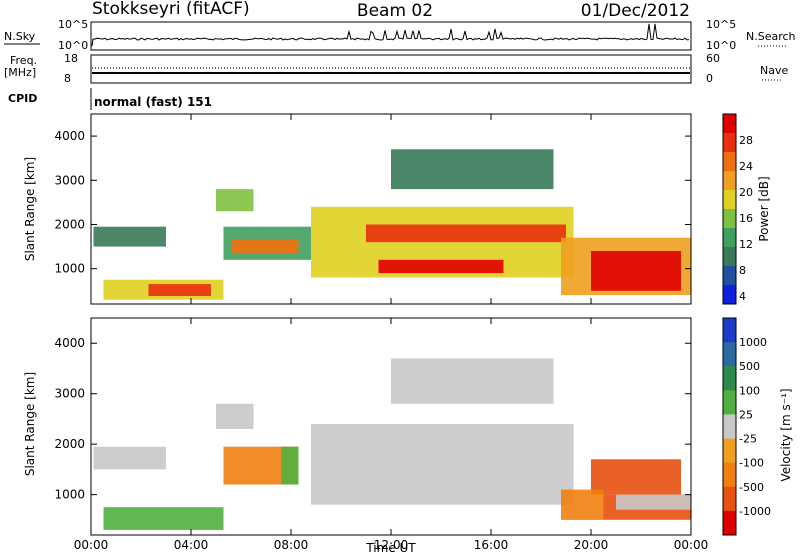 The height and width of the screenshot is (554, 800). I want to click on x-tick-label: 04:00, so click(191, 545).